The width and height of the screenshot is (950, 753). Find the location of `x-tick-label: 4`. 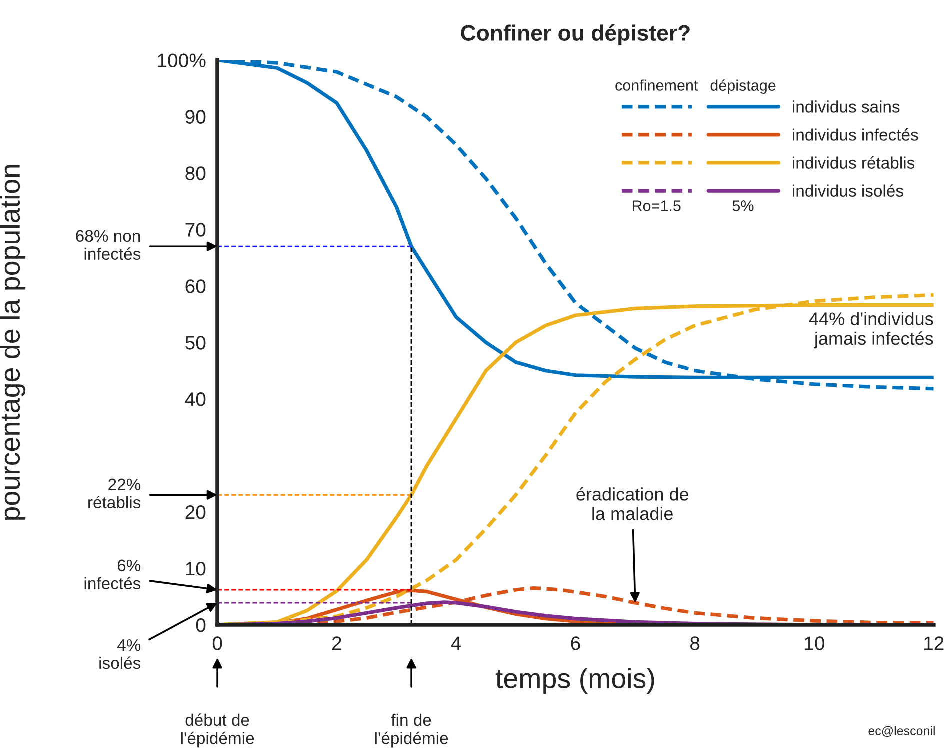

x-tick-label: 4 is located at coordinates (456, 643).